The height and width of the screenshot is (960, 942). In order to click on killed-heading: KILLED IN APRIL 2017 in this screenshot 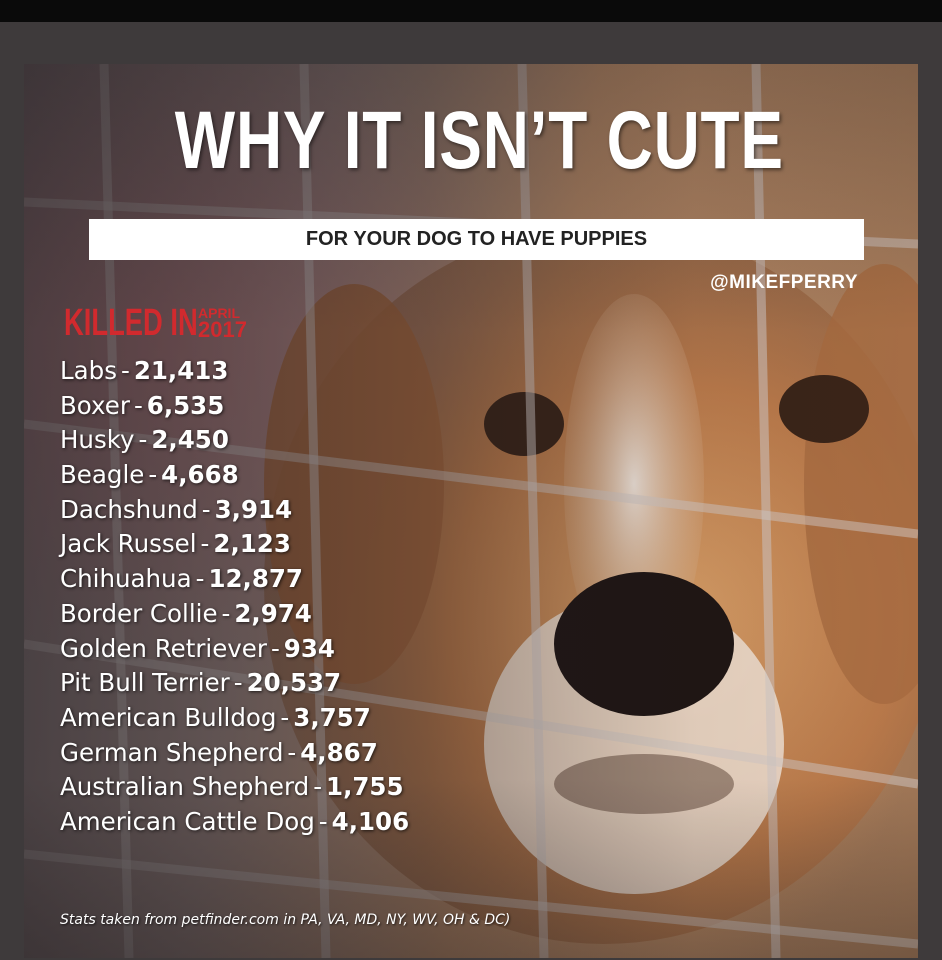, I will do `click(189, 323)`.